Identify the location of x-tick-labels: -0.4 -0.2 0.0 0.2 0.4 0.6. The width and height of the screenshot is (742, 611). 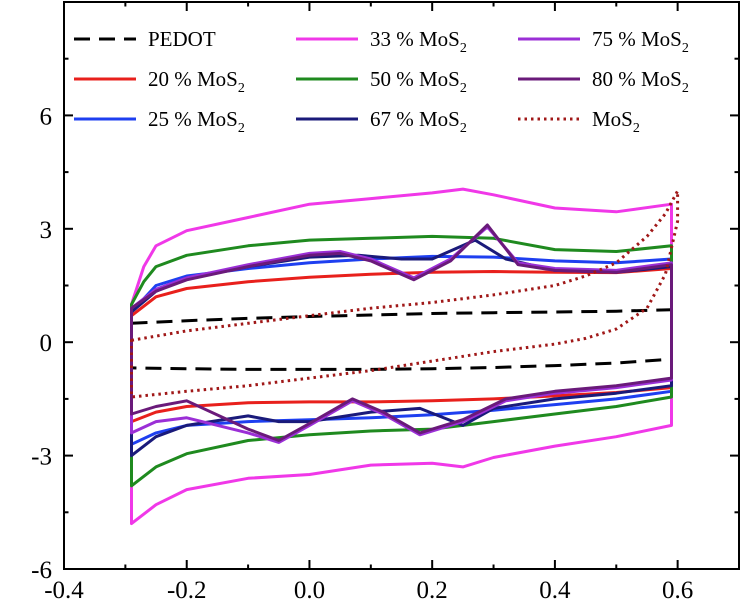
(368, 590).